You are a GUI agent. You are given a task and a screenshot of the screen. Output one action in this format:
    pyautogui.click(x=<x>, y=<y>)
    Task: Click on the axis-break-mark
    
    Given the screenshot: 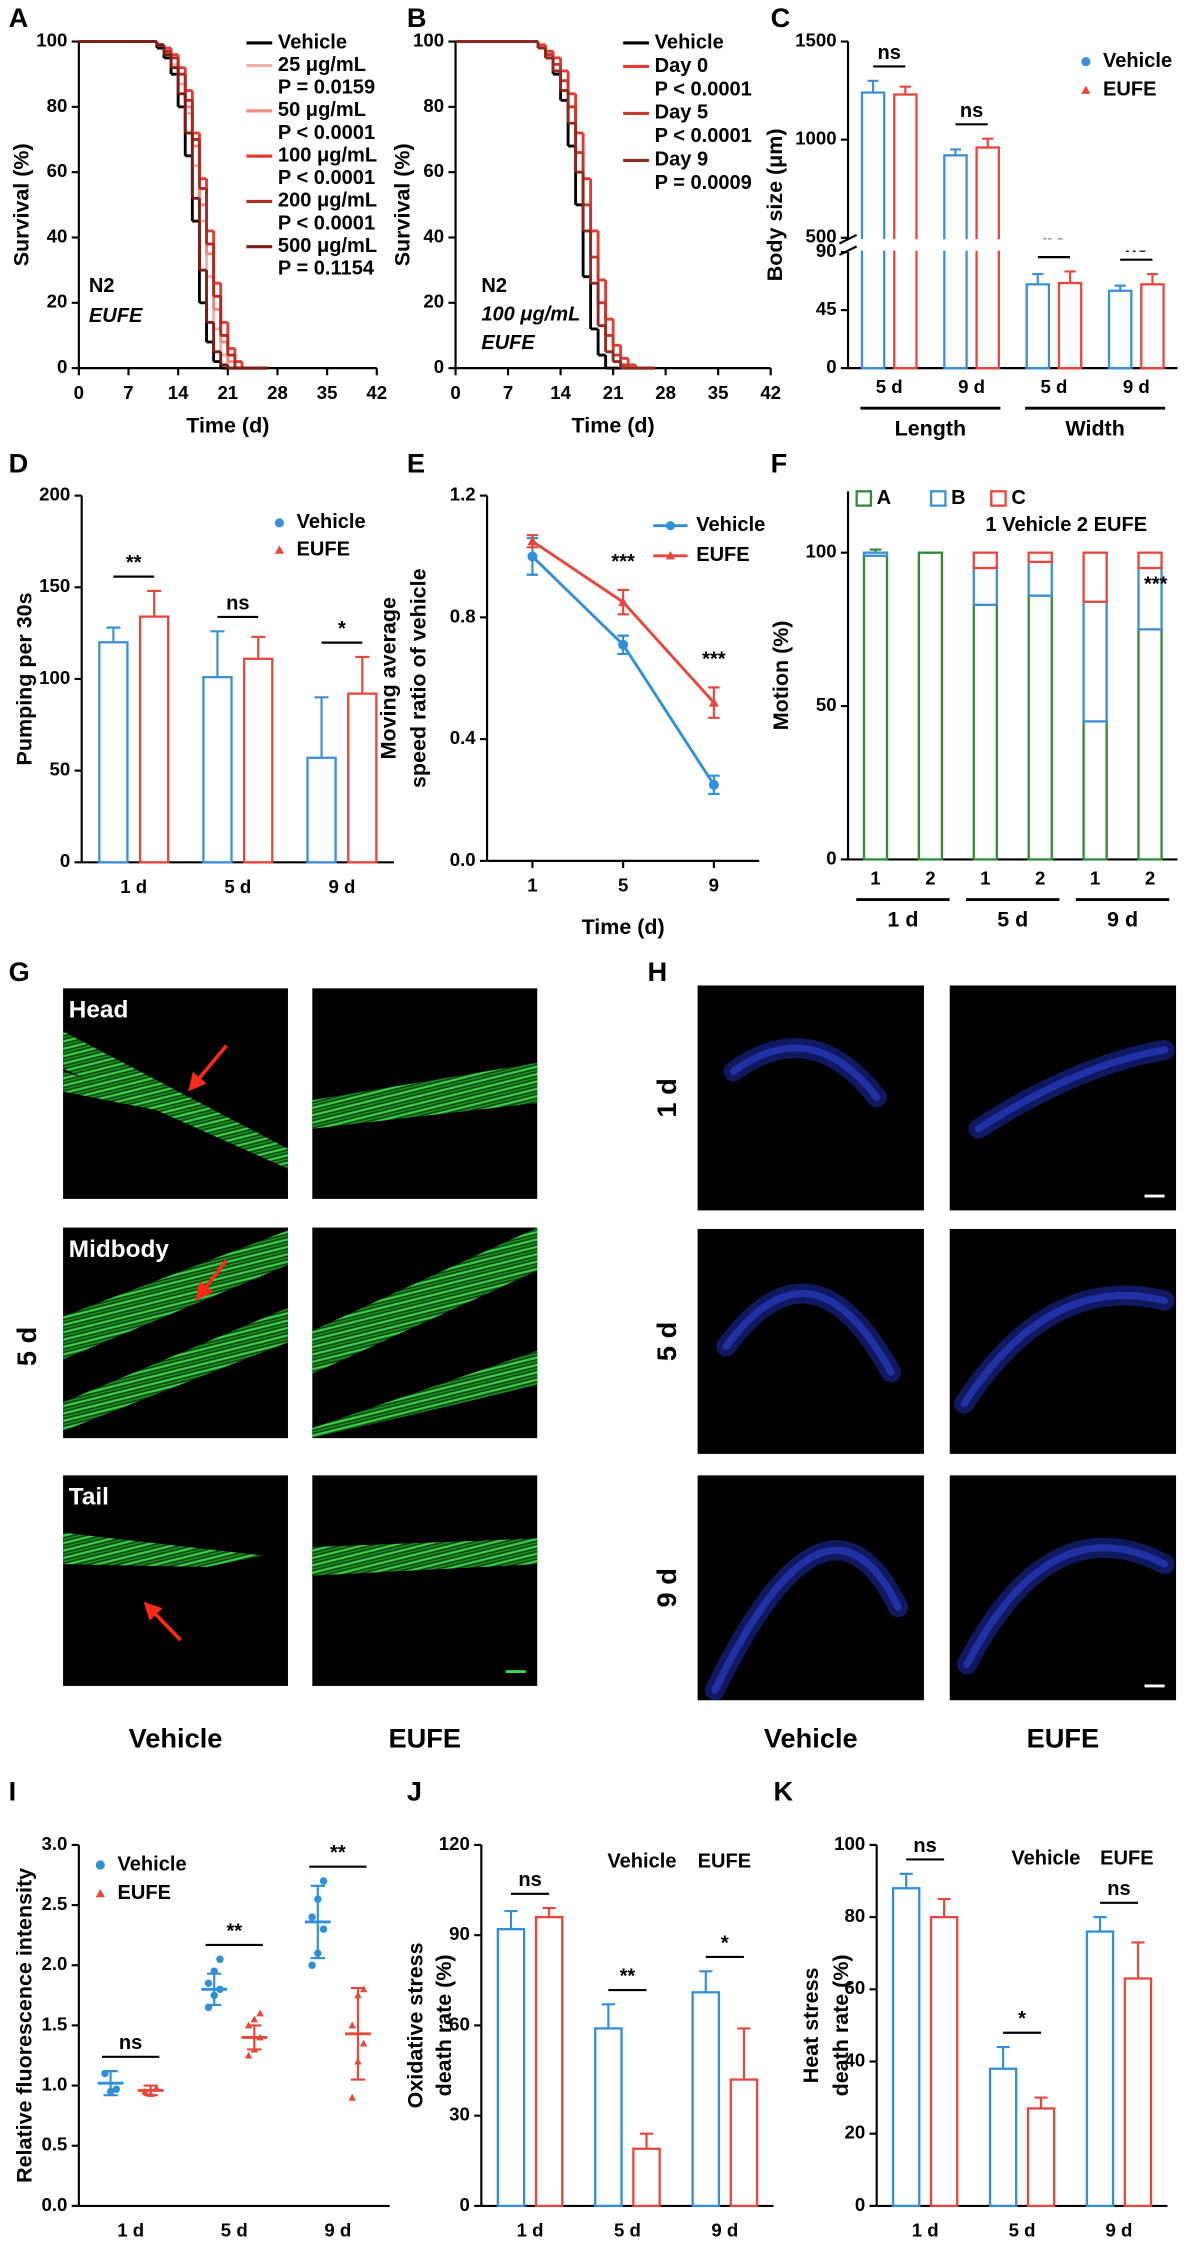 What is the action you would take?
    pyautogui.click(x=848, y=244)
    